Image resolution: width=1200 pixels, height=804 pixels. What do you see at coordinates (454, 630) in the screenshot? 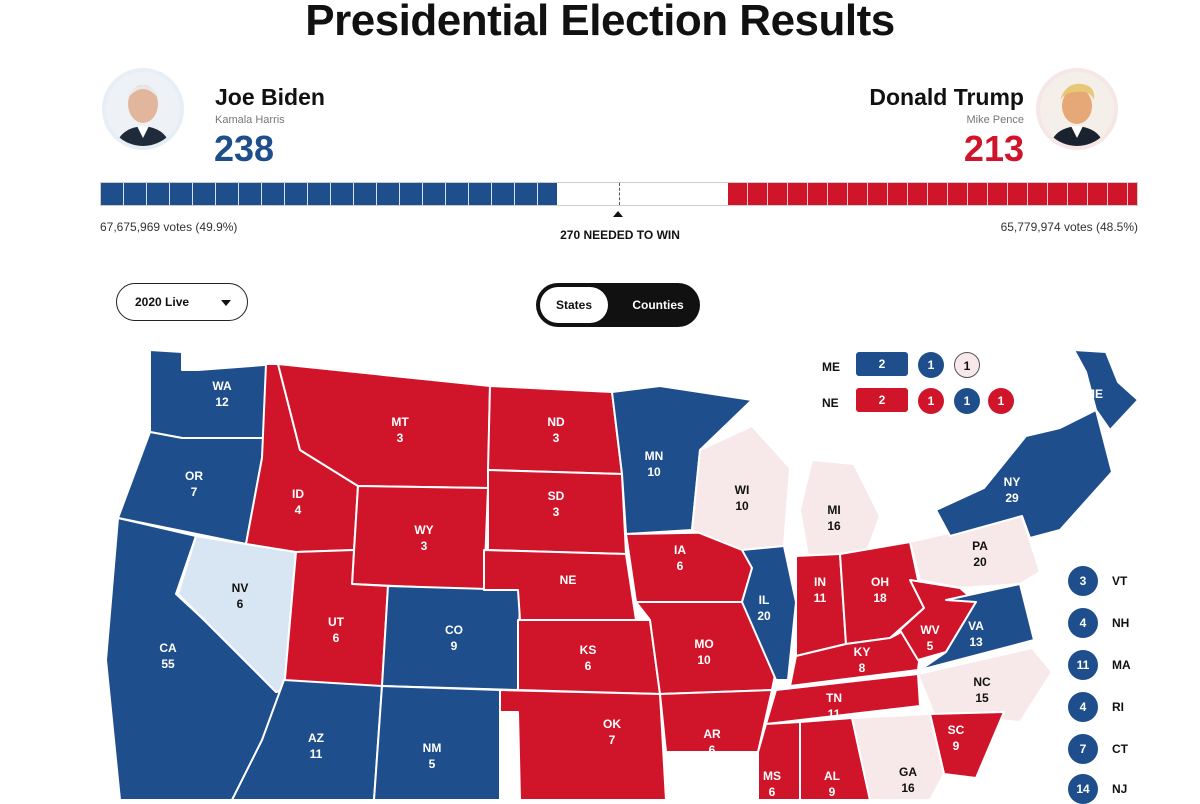
I see `state-label-co: CO` at bounding box center [454, 630].